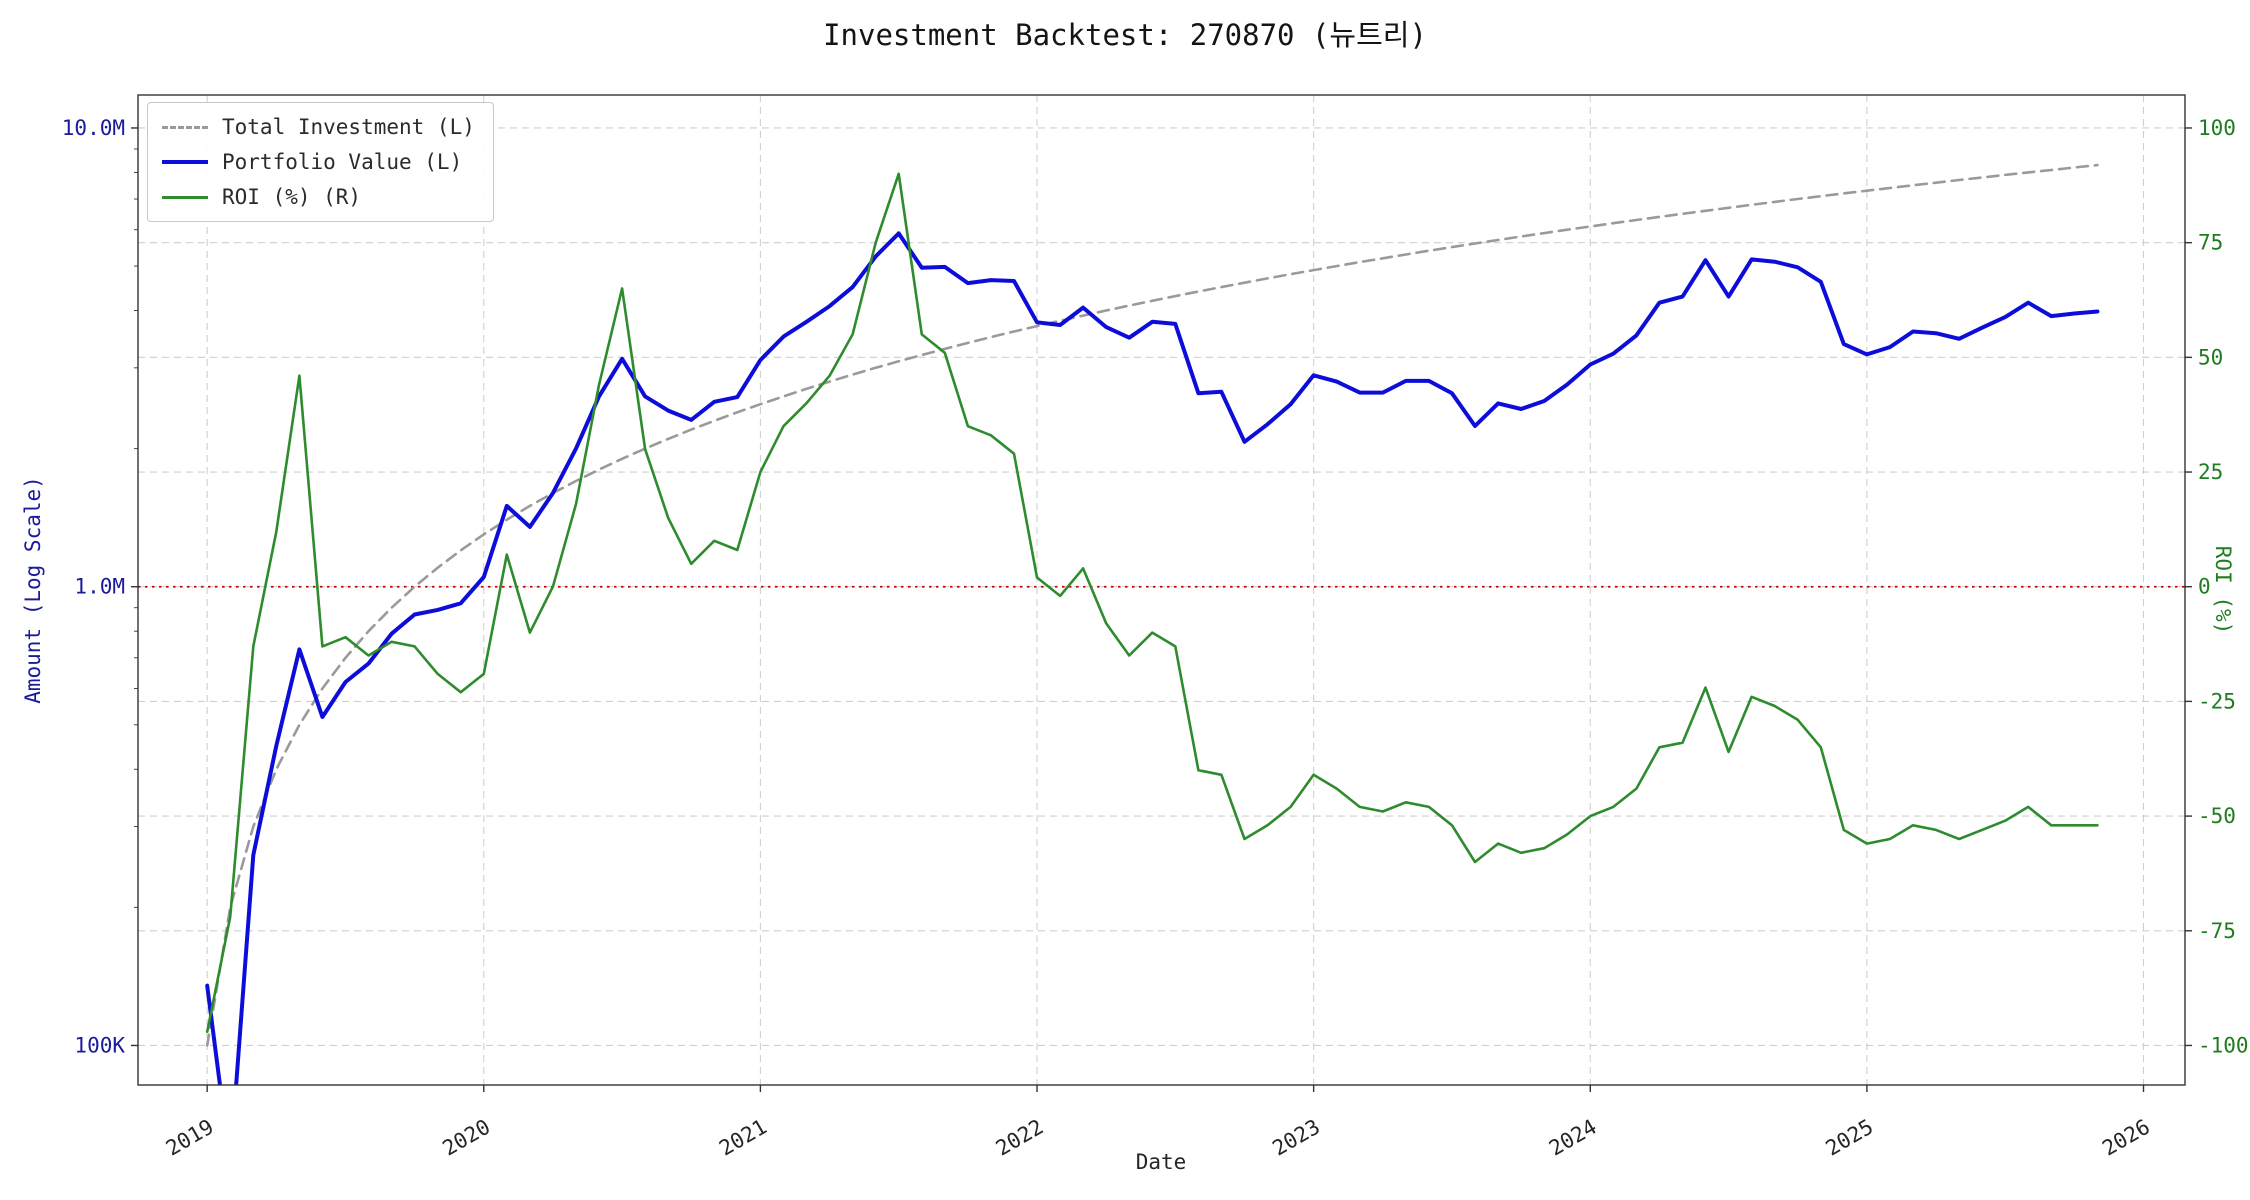  I want to click on legend-item-roi: ROI (%) (R), so click(318, 197).